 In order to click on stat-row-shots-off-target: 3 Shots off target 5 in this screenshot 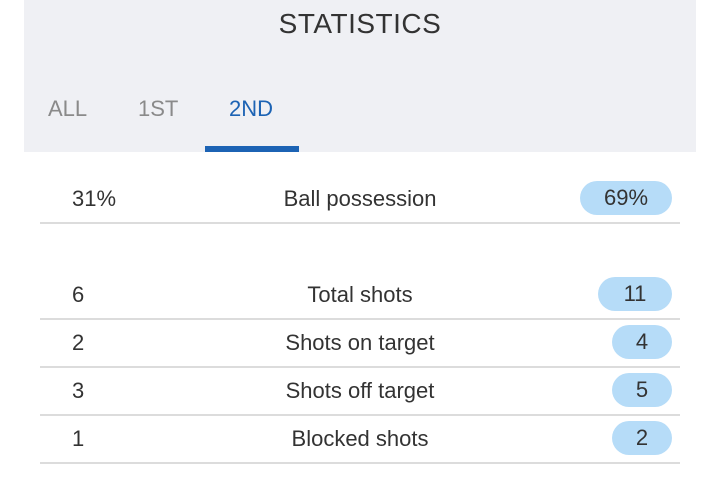, I will do `click(360, 391)`.